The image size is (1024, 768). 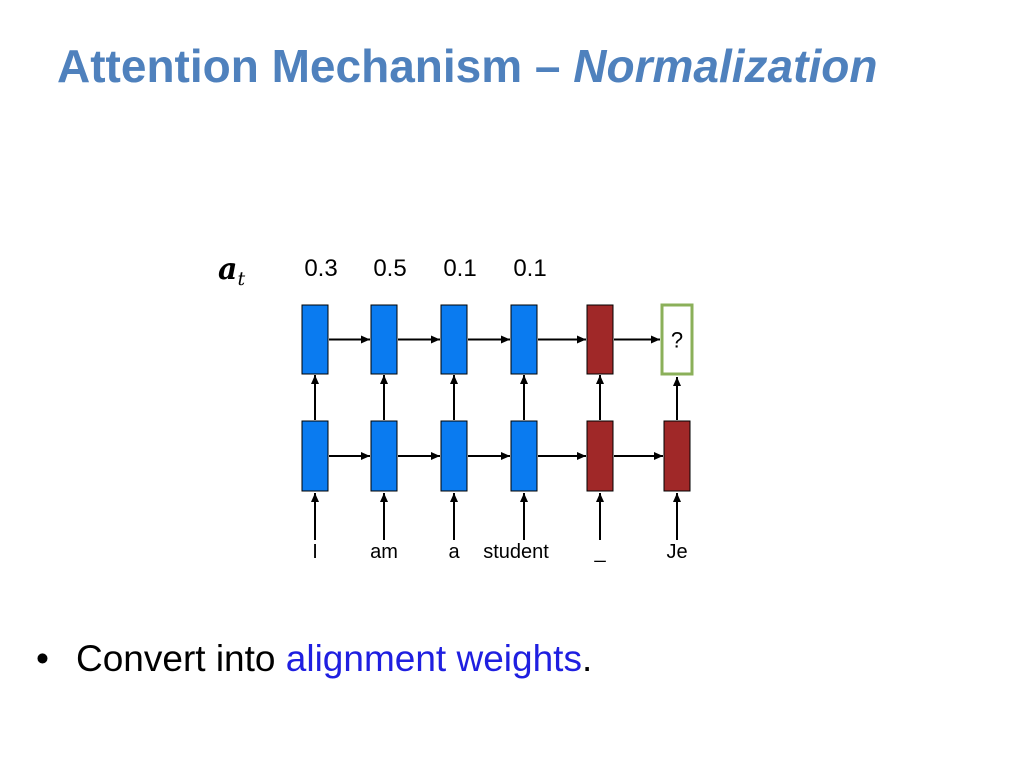 What do you see at coordinates (599, 552) in the screenshot?
I see `input-word-5: _` at bounding box center [599, 552].